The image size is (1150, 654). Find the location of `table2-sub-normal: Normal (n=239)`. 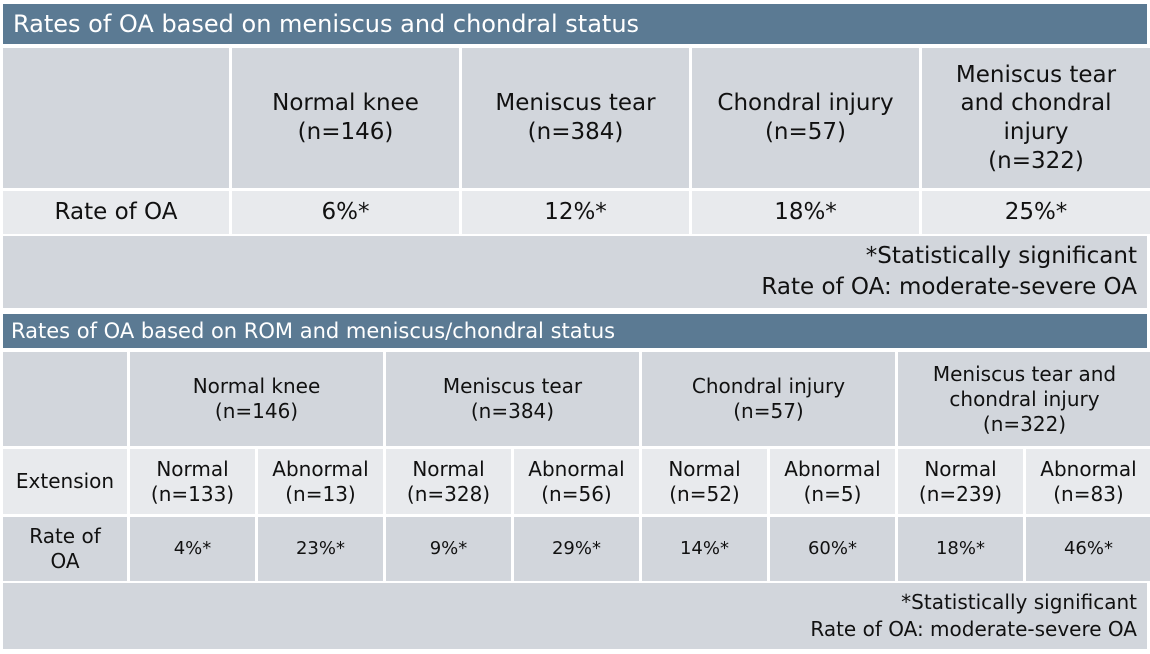

table2-sub-normal: Normal (n=239) is located at coordinates (960, 481).